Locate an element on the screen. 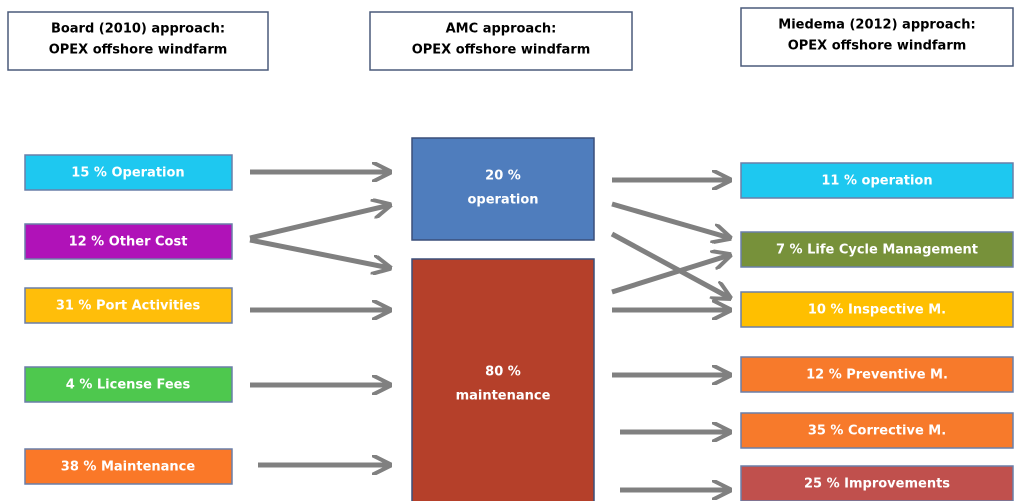 This screenshot has width=1019, height=501. source-label: 38 % Maintenance is located at coordinates (128, 467).